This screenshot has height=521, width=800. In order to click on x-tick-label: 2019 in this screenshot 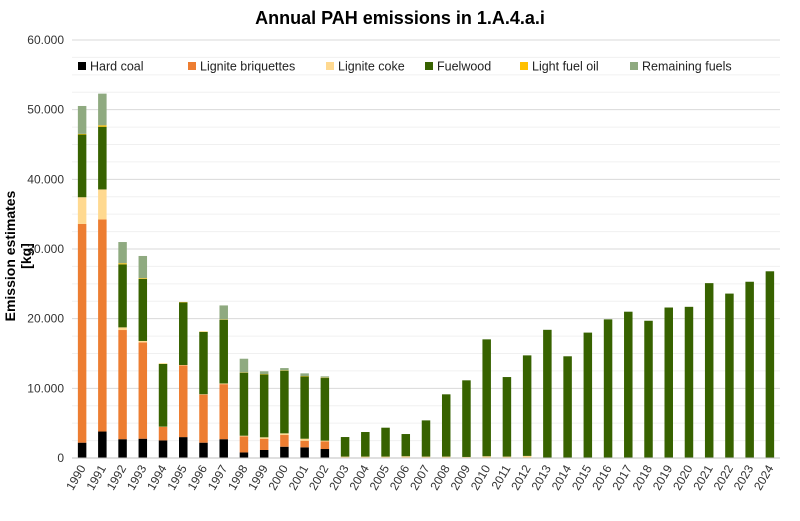, I will do `click(663, 477)`.